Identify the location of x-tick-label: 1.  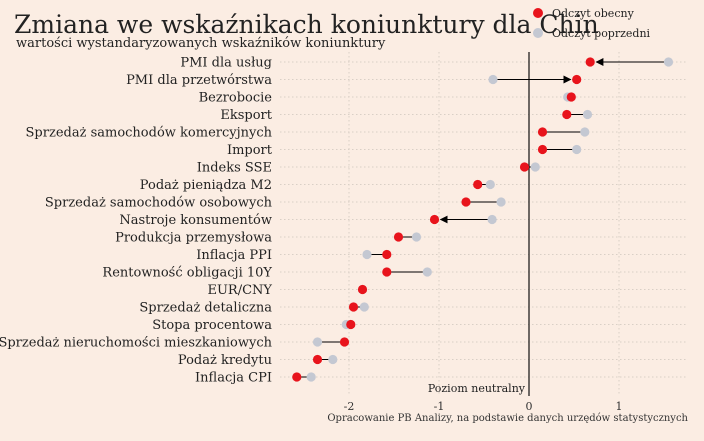
(619, 406).